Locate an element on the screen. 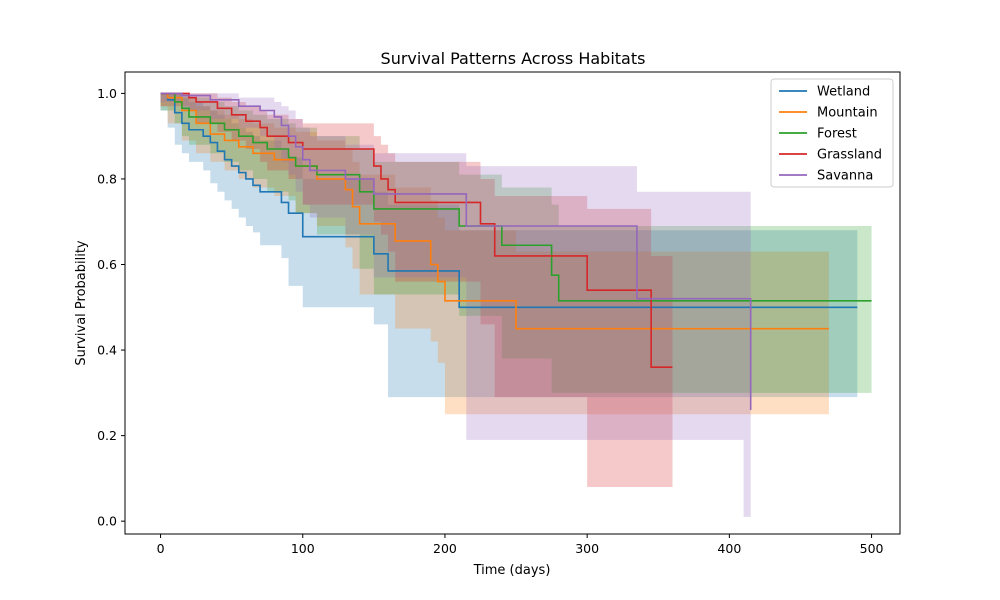  chart-title: Survival Patterns Across Habitats is located at coordinates (513, 58).